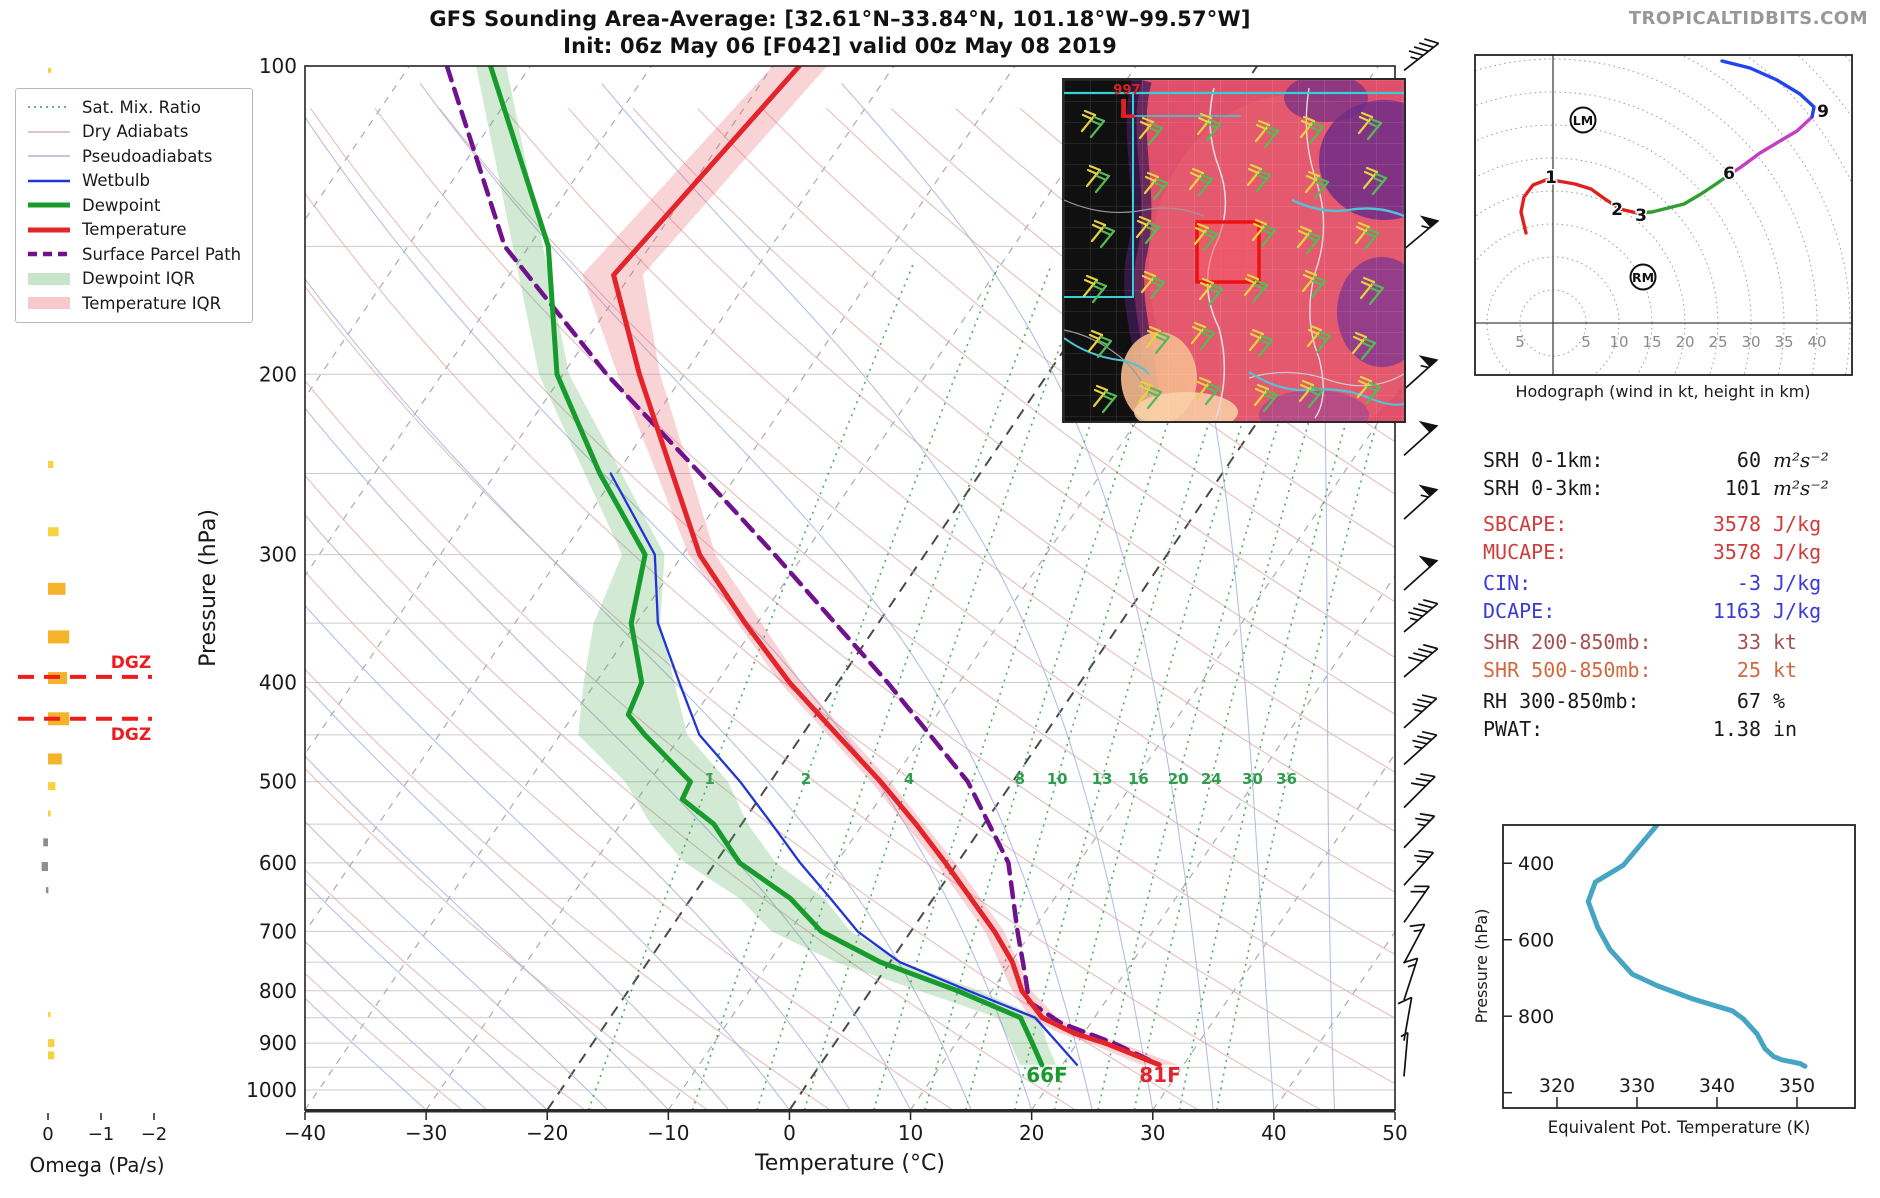  I want to click on x-tick-label: −30, so click(426, 1133).